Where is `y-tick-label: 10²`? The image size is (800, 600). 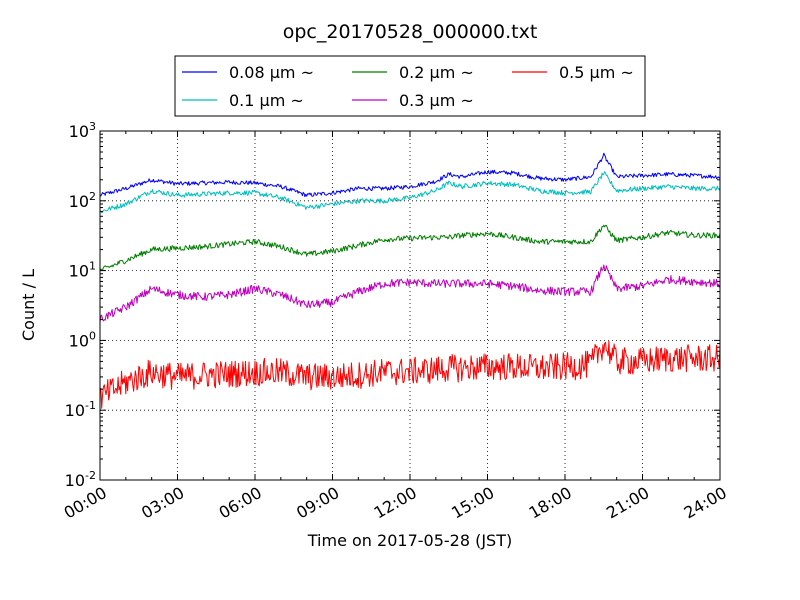
y-tick-label: 10² is located at coordinates (82, 200).